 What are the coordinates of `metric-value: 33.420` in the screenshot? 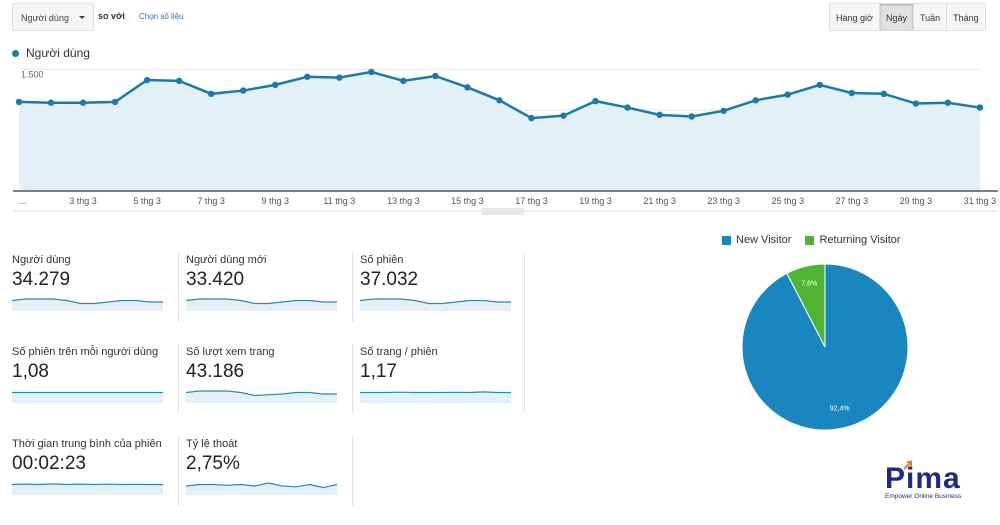 It's located at (215, 279).